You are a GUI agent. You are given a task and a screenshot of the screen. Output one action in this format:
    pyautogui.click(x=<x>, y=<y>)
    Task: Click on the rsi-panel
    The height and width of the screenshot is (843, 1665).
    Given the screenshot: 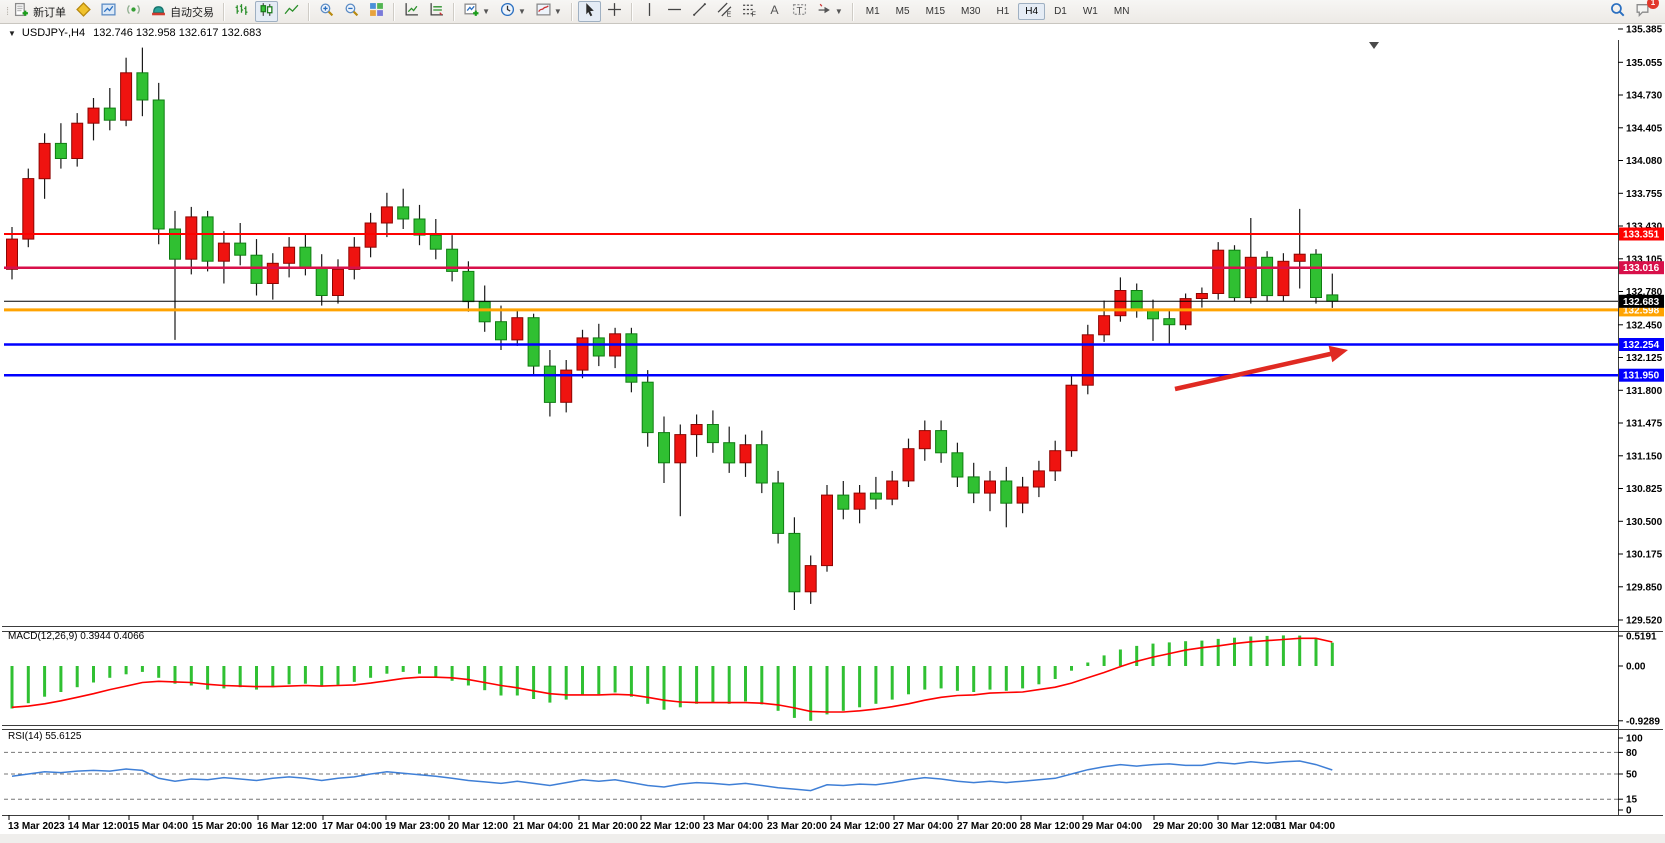 What is the action you would take?
    pyautogui.click(x=811, y=775)
    